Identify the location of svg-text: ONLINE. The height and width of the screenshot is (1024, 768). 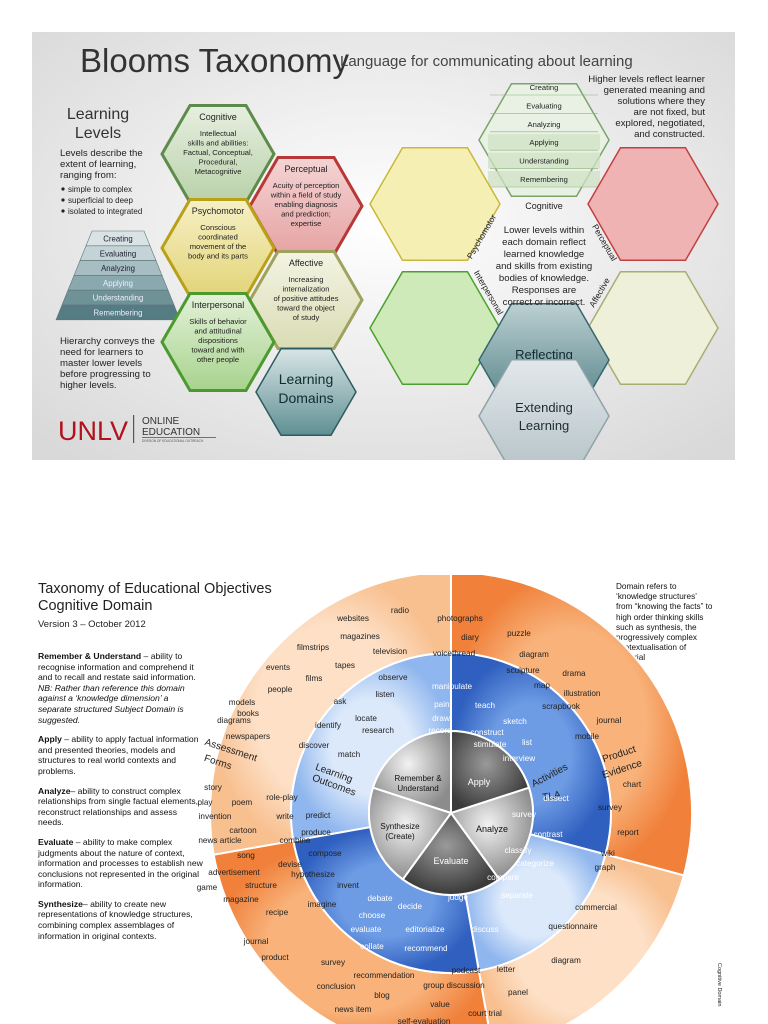
(161, 421).